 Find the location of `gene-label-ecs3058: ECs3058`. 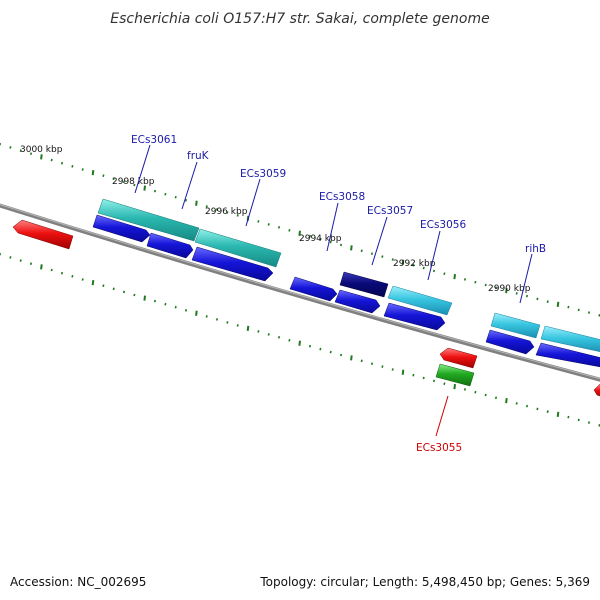

gene-label-ecs3058: ECs3058 is located at coordinates (342, 197).